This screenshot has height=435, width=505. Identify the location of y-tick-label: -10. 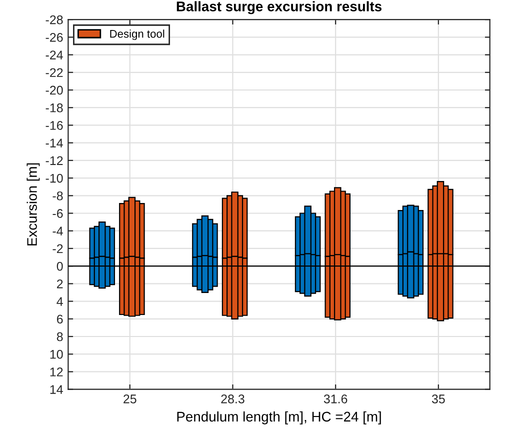
(54, 178).